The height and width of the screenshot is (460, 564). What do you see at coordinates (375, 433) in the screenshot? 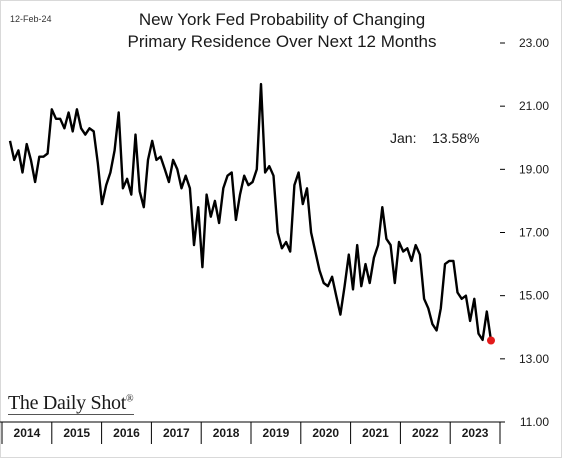
I see `x-tick-label: 2021` at bounding box center [375, 433].